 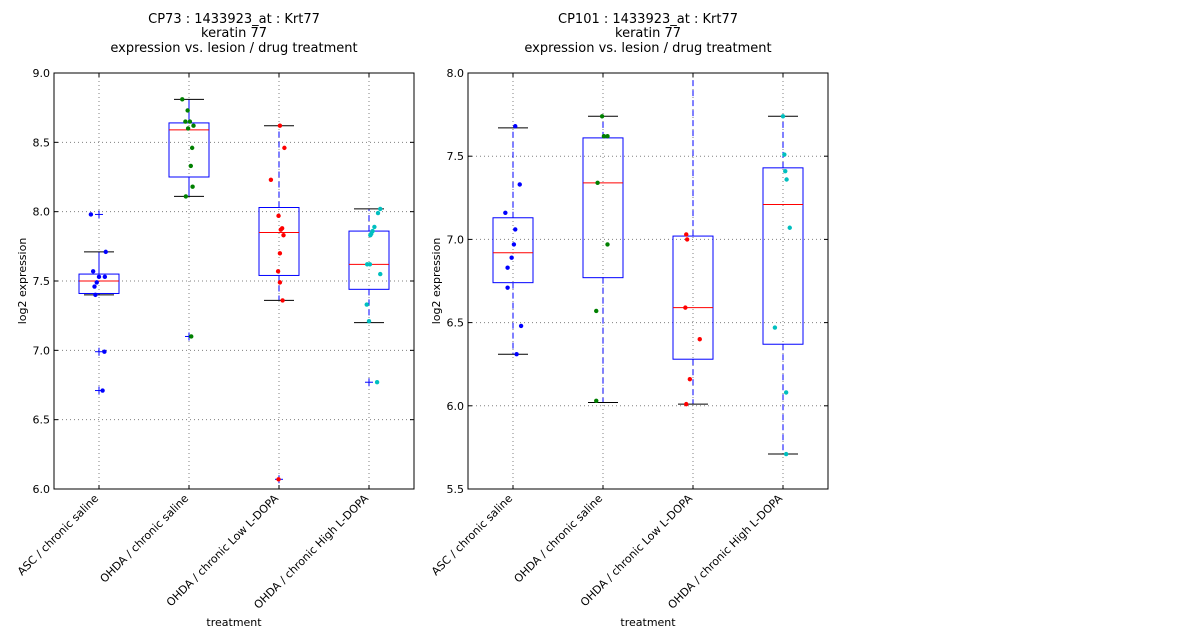 What do you see at coordinates (456, 489) in the screenshot?
I see `y-tick-label: 5.5` at bounding box center [456, 489].